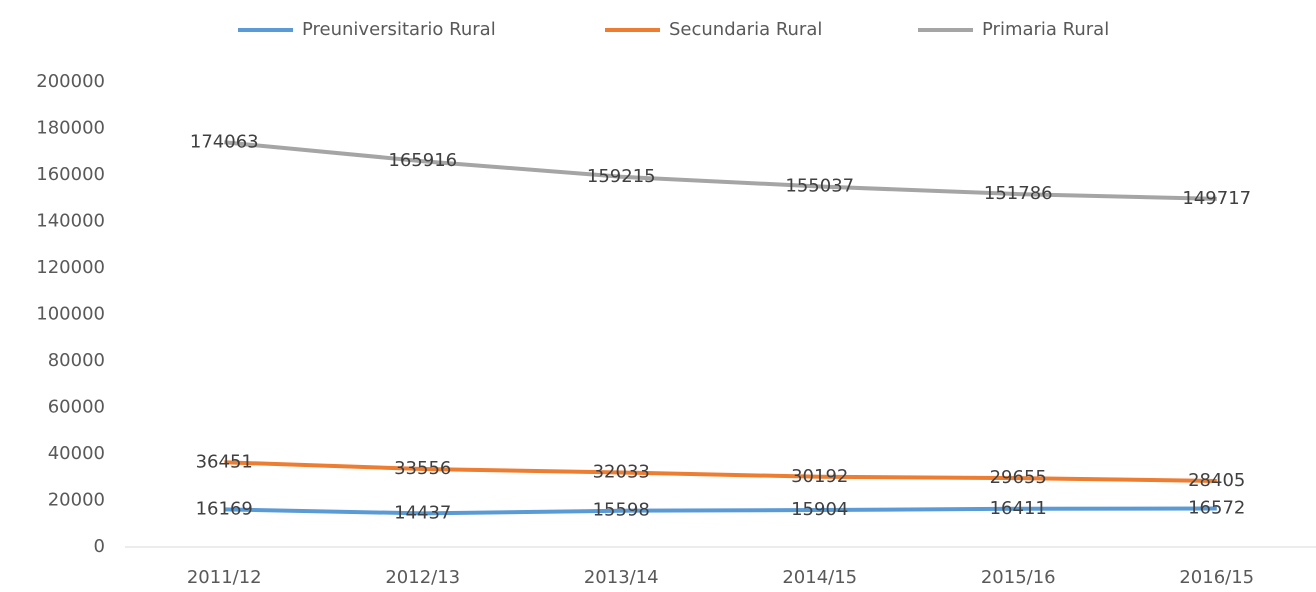 This screenshot has height=592, width=1316. Describe the element at coordinates (745, 29) in the screenshot. I see `legend-label: Secundaria Rural` at that location.